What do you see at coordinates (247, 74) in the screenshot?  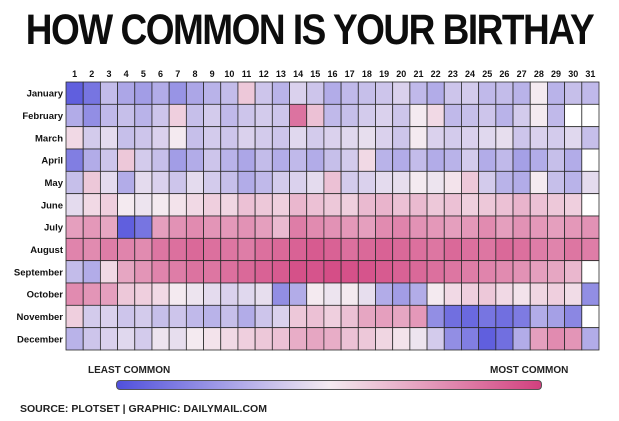 I see `day-label: 11` at bounding box center [247, 74].